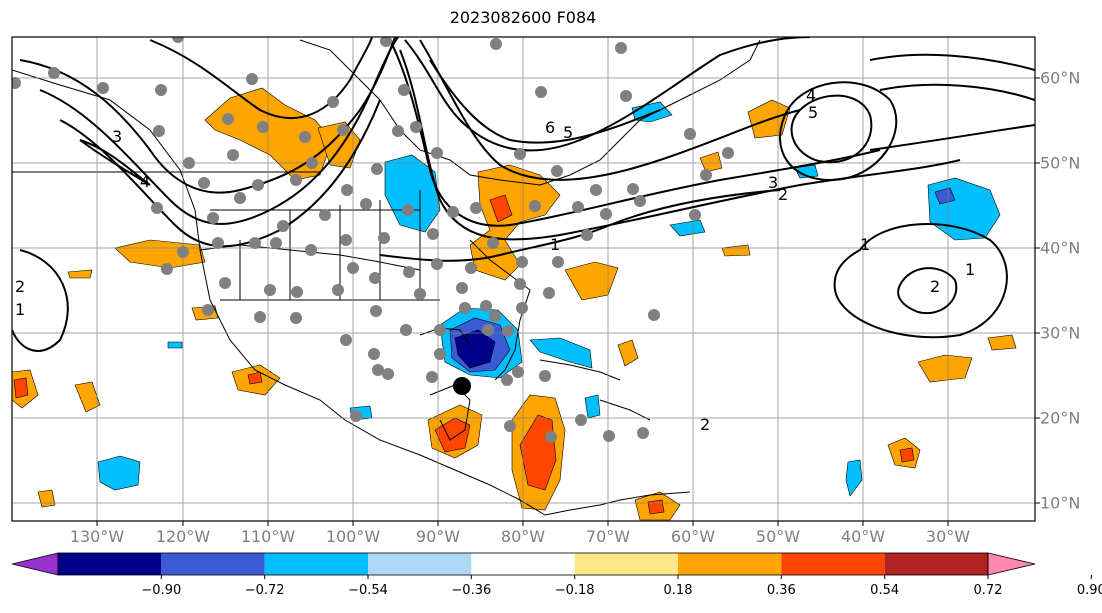 Image resolution: width=1102 pixels, height=613 pixels. What do you see at coordinates (1060, 503) in the screenshot?
I see `lat-label: 10°N` at bounding box center [1060, 503].